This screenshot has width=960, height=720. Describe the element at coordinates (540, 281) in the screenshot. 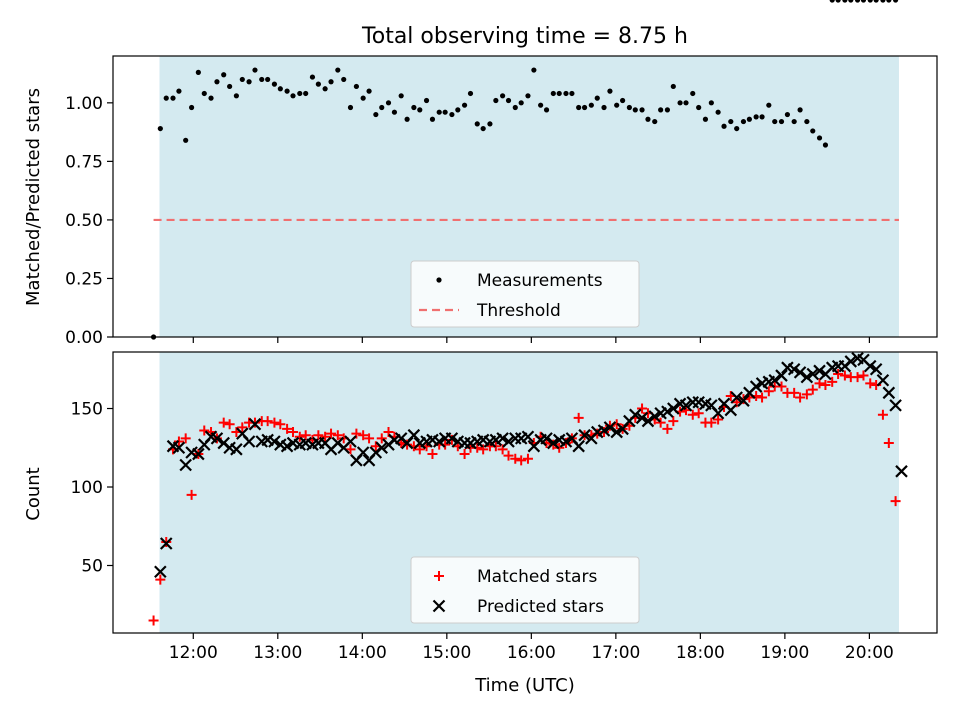

I see `legend-label: Measurements` at that location.